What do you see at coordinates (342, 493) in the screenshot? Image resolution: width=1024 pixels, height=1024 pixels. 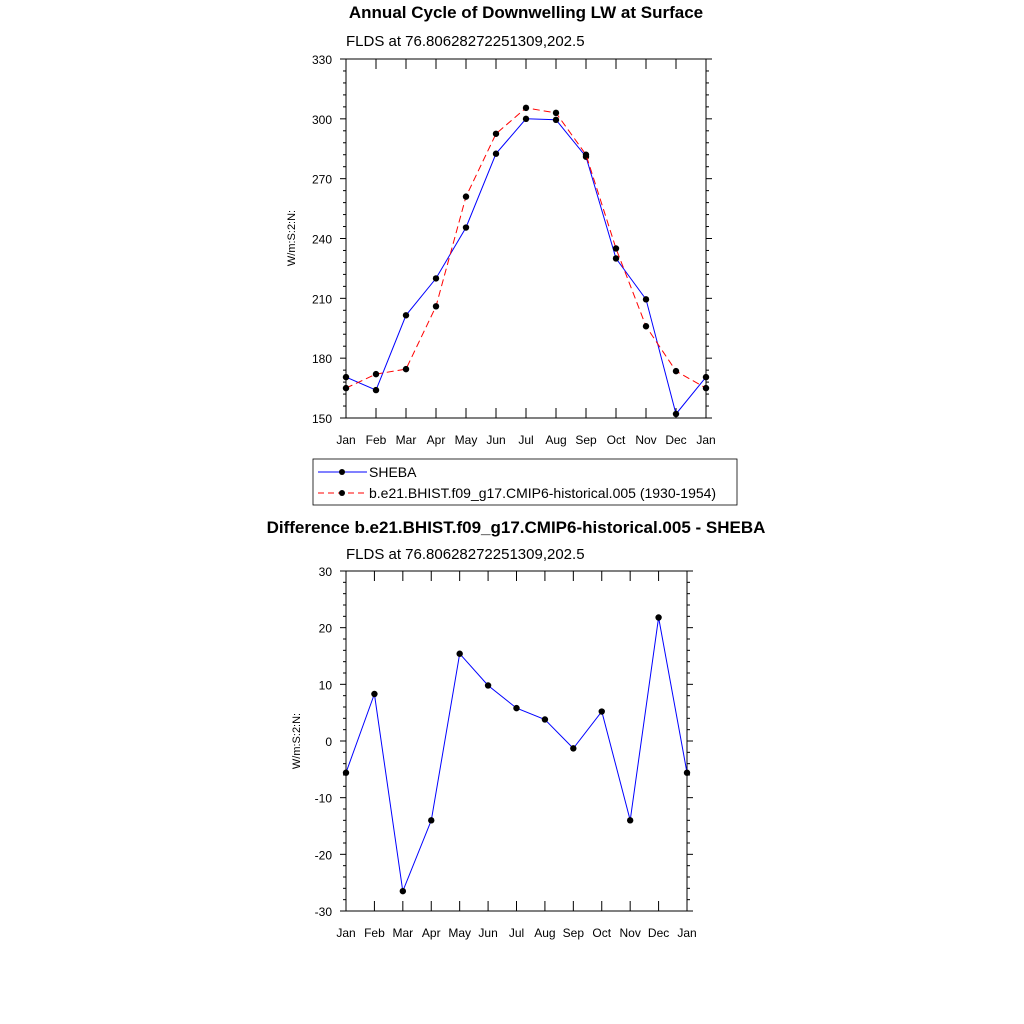 I see `legend-model-marker` at bounding box center [342, 493].